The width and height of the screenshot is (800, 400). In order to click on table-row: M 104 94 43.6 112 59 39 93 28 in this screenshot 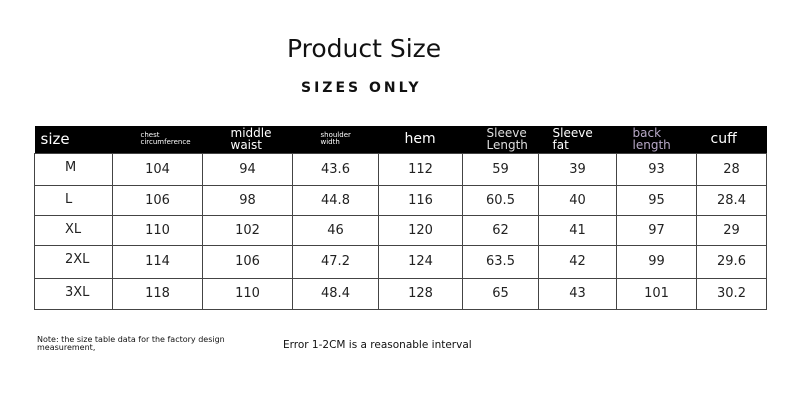, I will do `click(400, 169)`.